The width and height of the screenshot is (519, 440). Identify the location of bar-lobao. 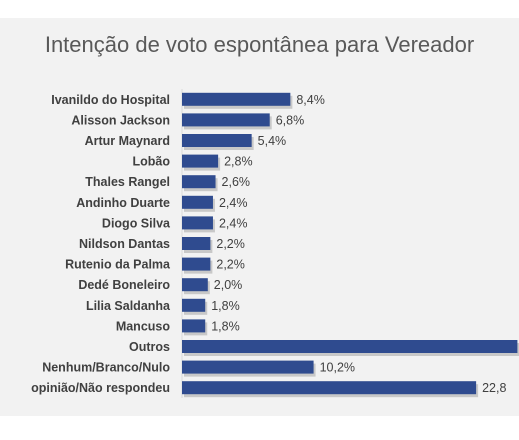
(200, 161).